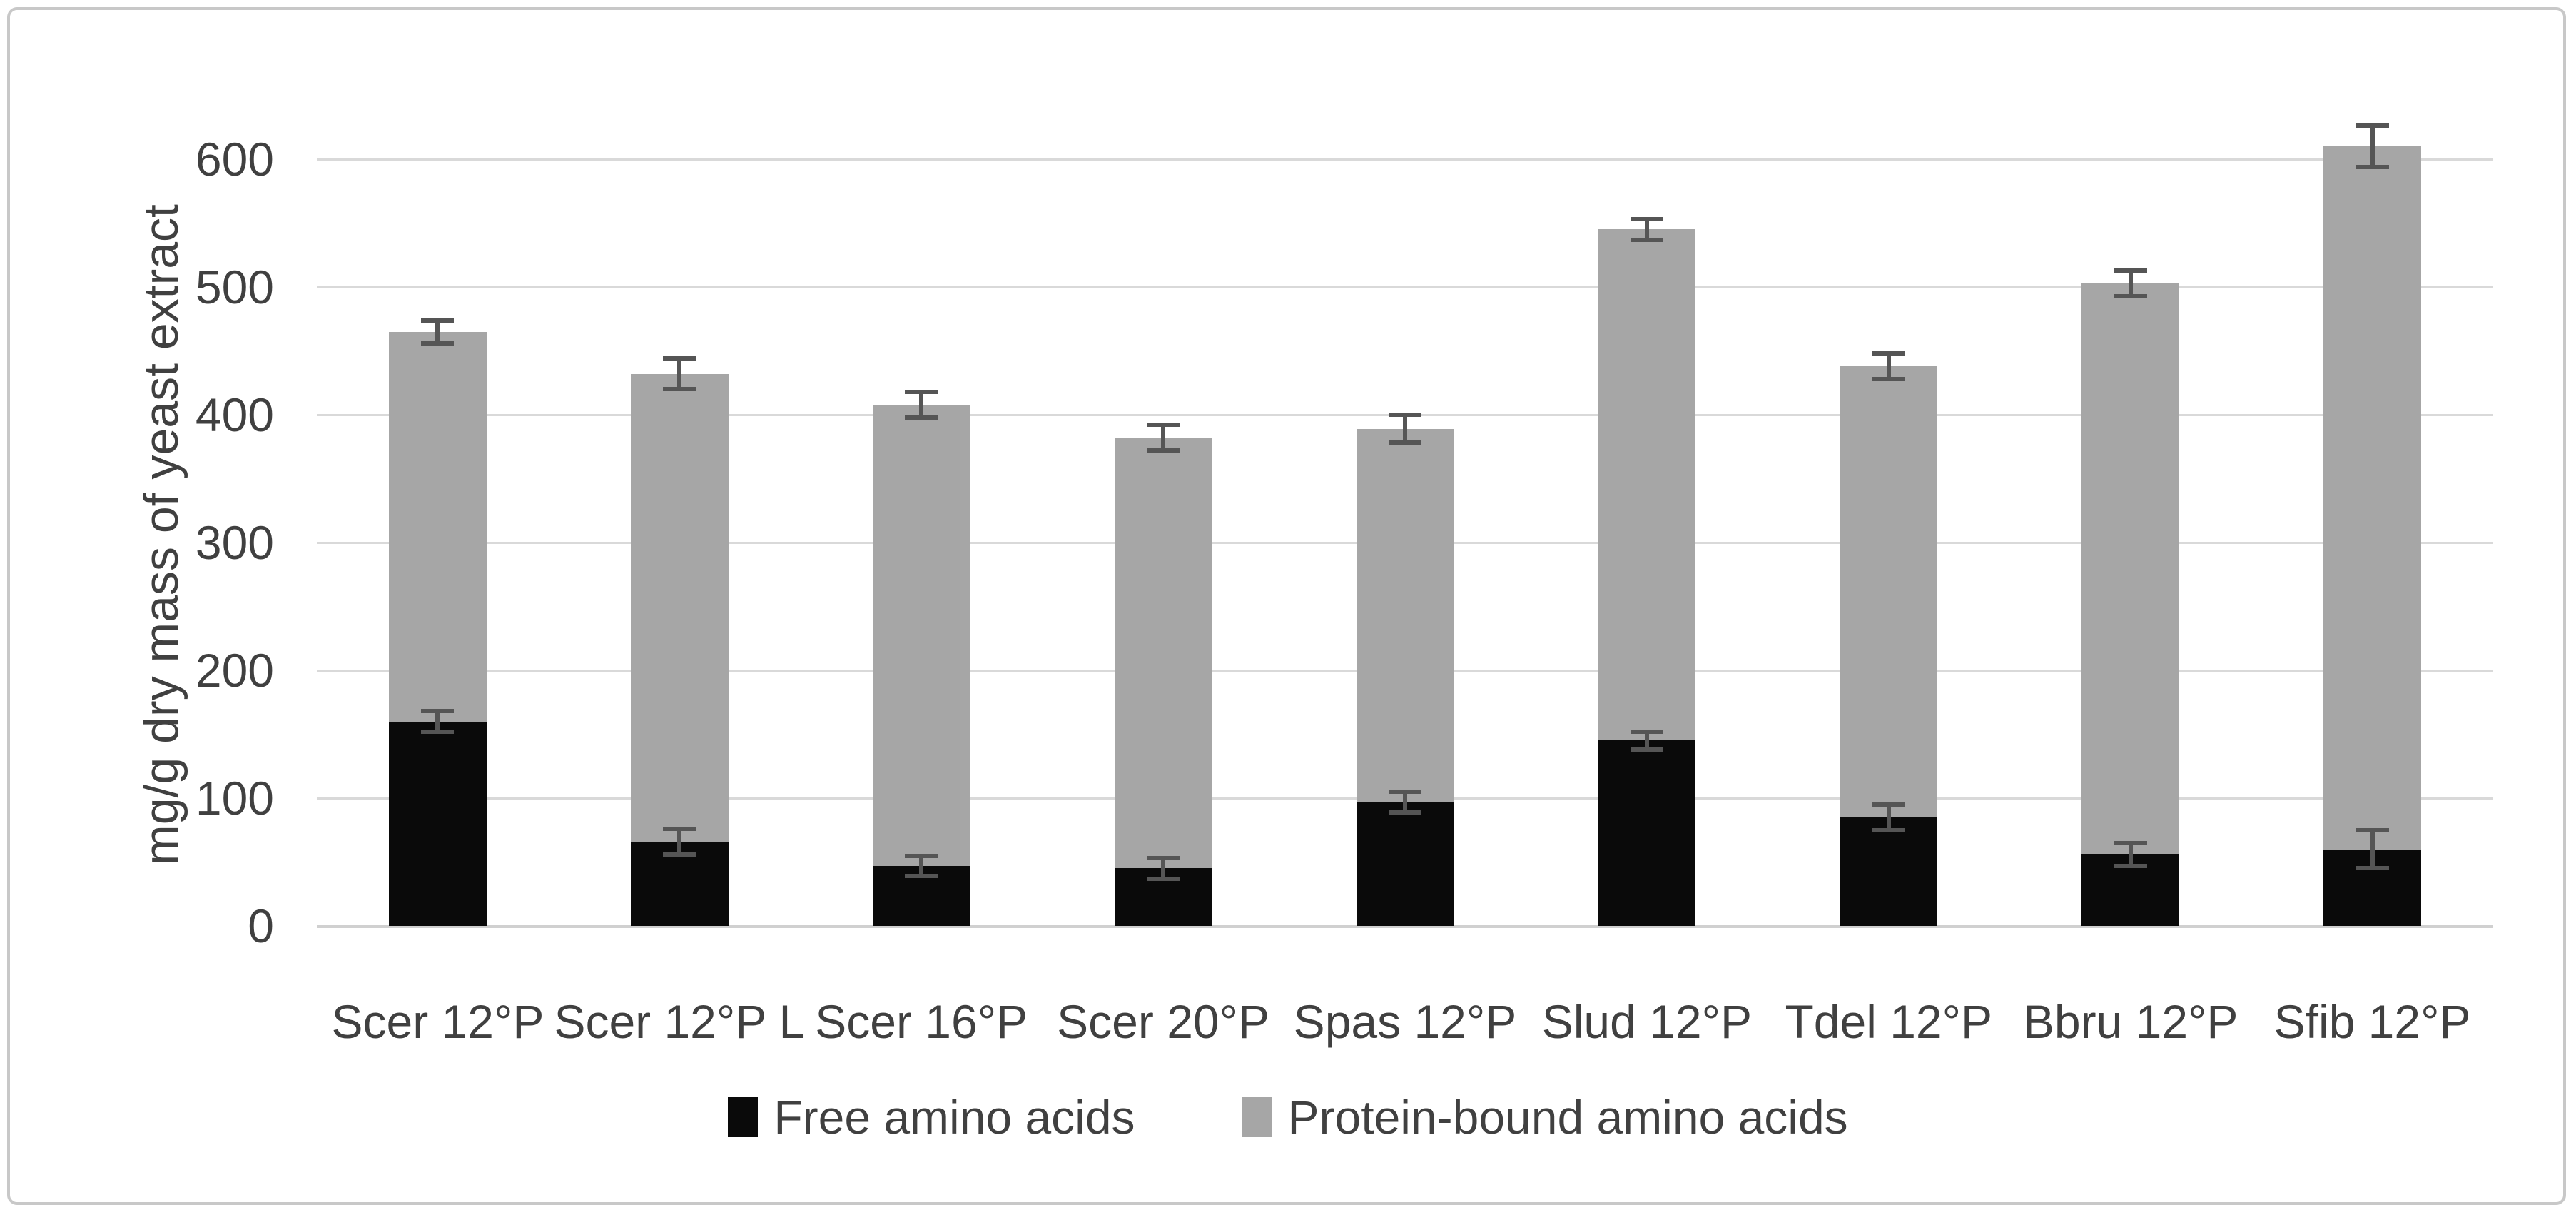 This screenshot has height=1215, width=2576. I want to click on y-tick-label-300: 300, so click(235, 542).